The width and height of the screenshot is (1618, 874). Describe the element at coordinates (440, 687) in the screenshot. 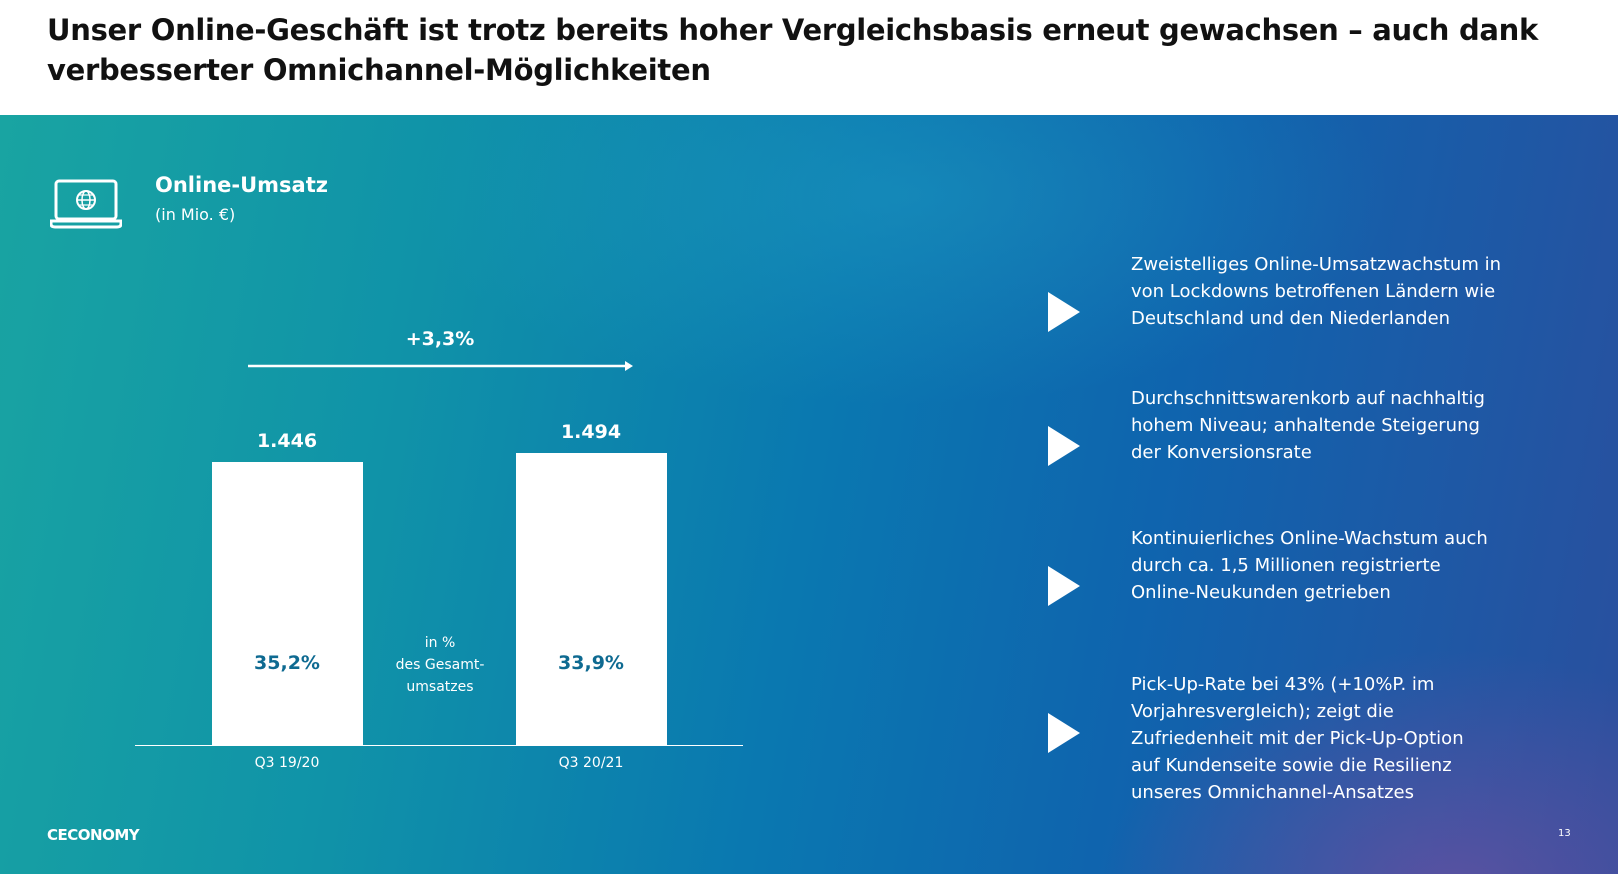

I see `share-note-line: umsatzes` at that location.